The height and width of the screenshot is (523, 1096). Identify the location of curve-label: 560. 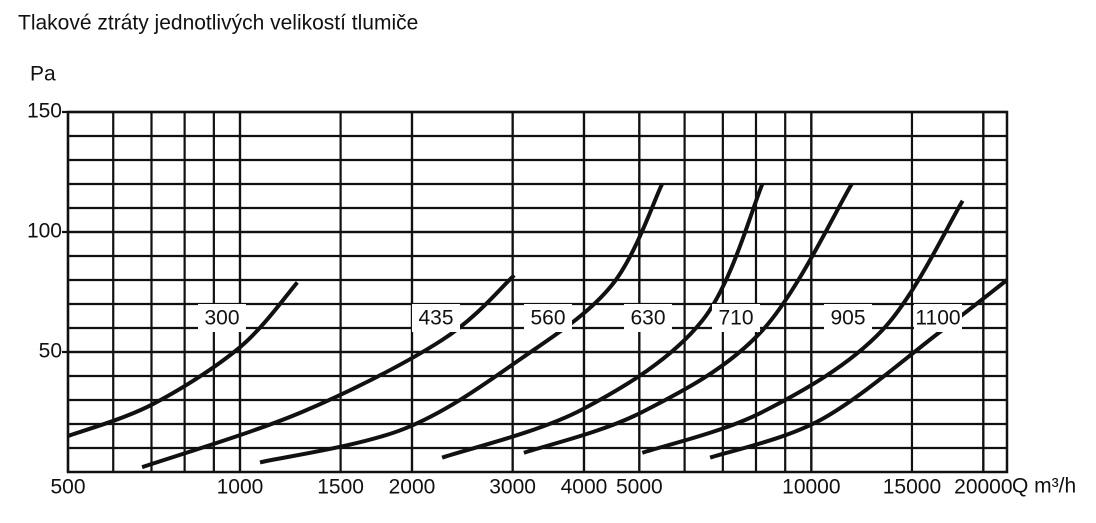
(547, 318).